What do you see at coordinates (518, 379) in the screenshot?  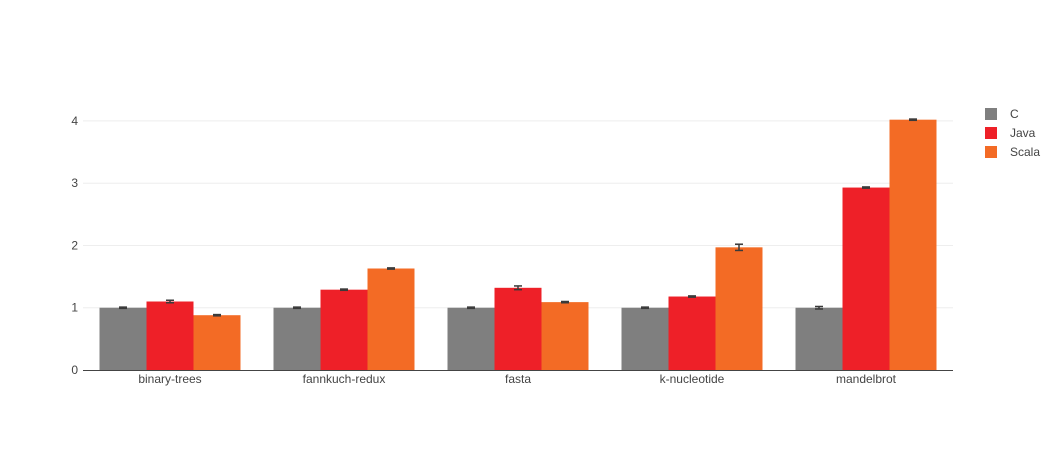 I see `x-tick-label: fasta` at bounding box center [518, 379].